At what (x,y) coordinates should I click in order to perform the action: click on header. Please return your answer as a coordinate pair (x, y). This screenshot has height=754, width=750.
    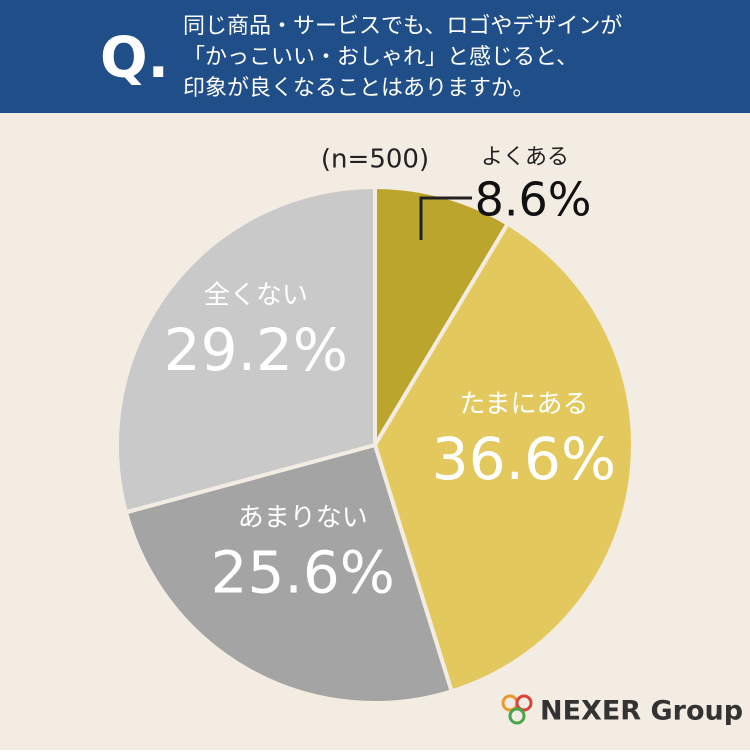
    Looking at the image, I should click on (375, 56).